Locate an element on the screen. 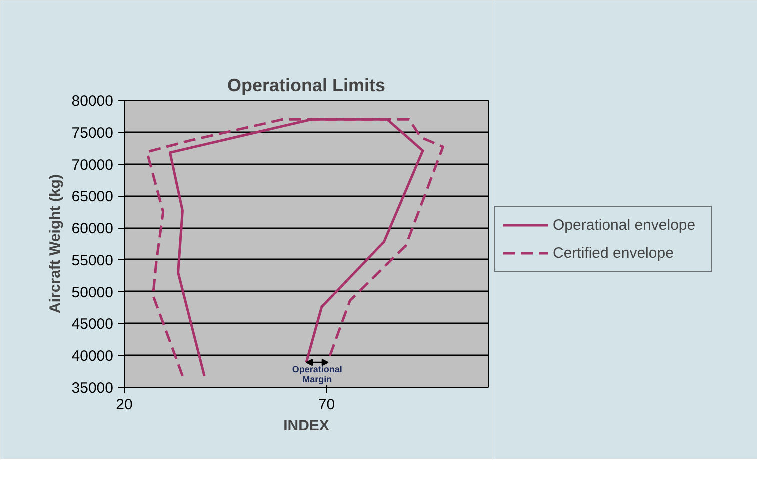 The width and height of the screenshot is (757, 477). legend-label: Operational envelope is located at coordinates (625, 225).